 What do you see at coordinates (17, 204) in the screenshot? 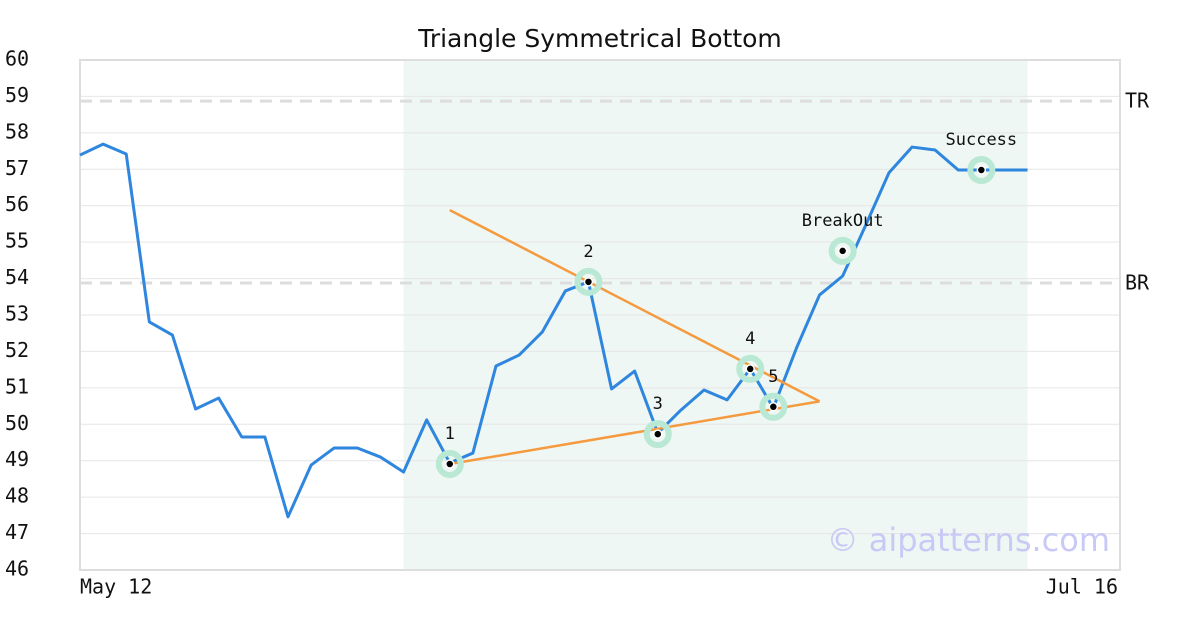
I see `y-tick-label: 56` at bounding box center [17, 204].